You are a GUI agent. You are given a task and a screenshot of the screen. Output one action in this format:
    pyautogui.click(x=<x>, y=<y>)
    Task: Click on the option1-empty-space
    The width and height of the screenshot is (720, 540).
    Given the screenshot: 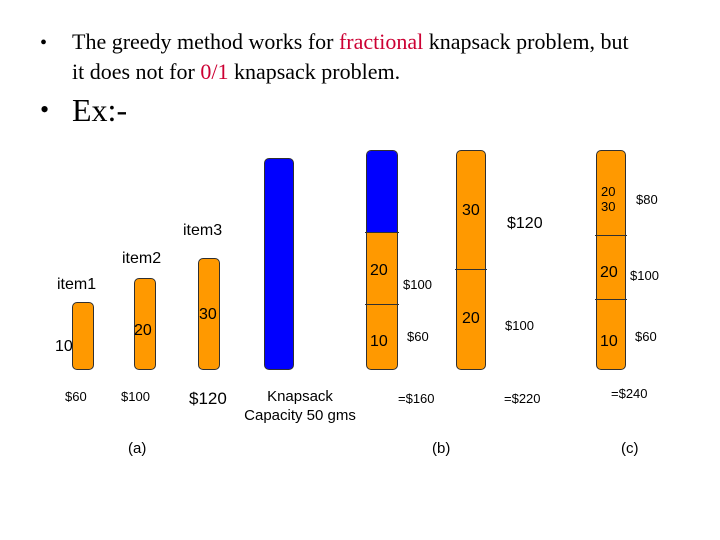 What is the action you would take?
    pyautogui.click(x=382, y=192)
    